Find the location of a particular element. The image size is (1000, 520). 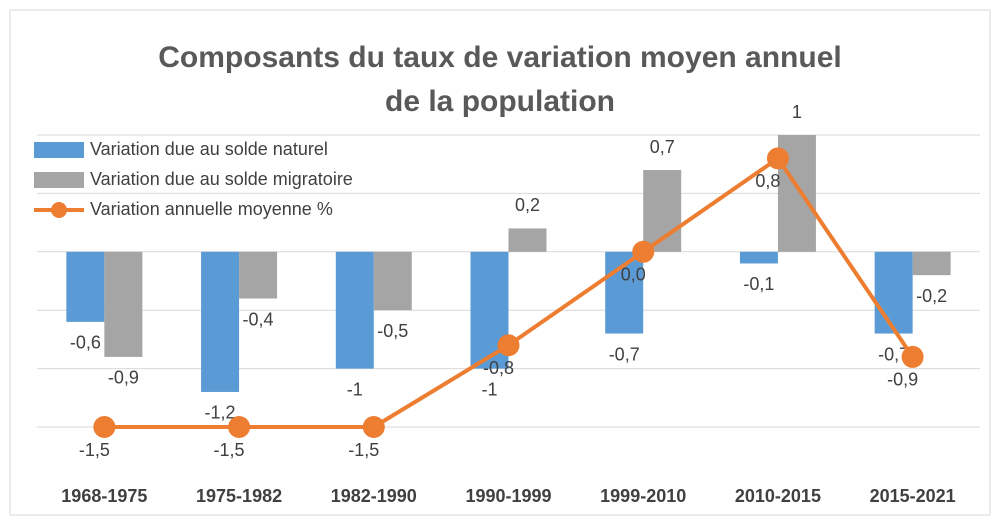

data-label: -0,4 is located at coordinates (258, 319).